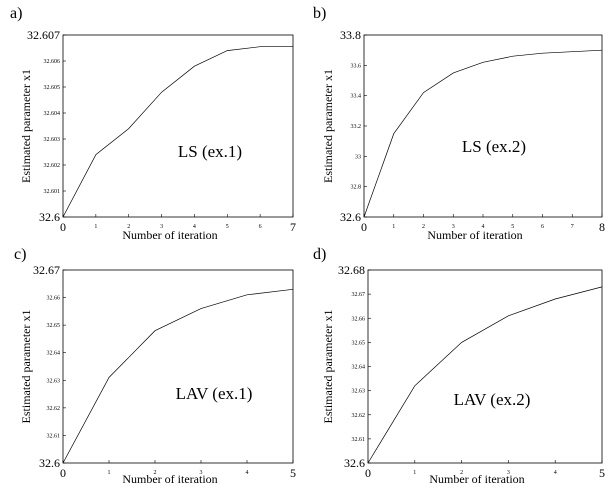  Describe the element at coordinates (54, 436) in the screenshot. I see `chart-2-y-tick-label: 32.61` at that location.